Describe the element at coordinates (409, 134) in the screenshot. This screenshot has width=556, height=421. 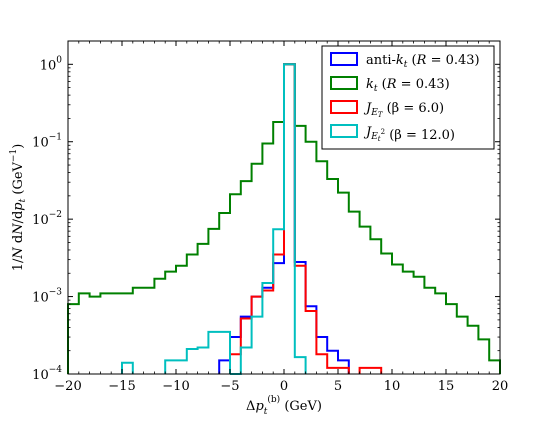
I see `legend-label-jet2: JEt2 (β = 12.0)` at that location.